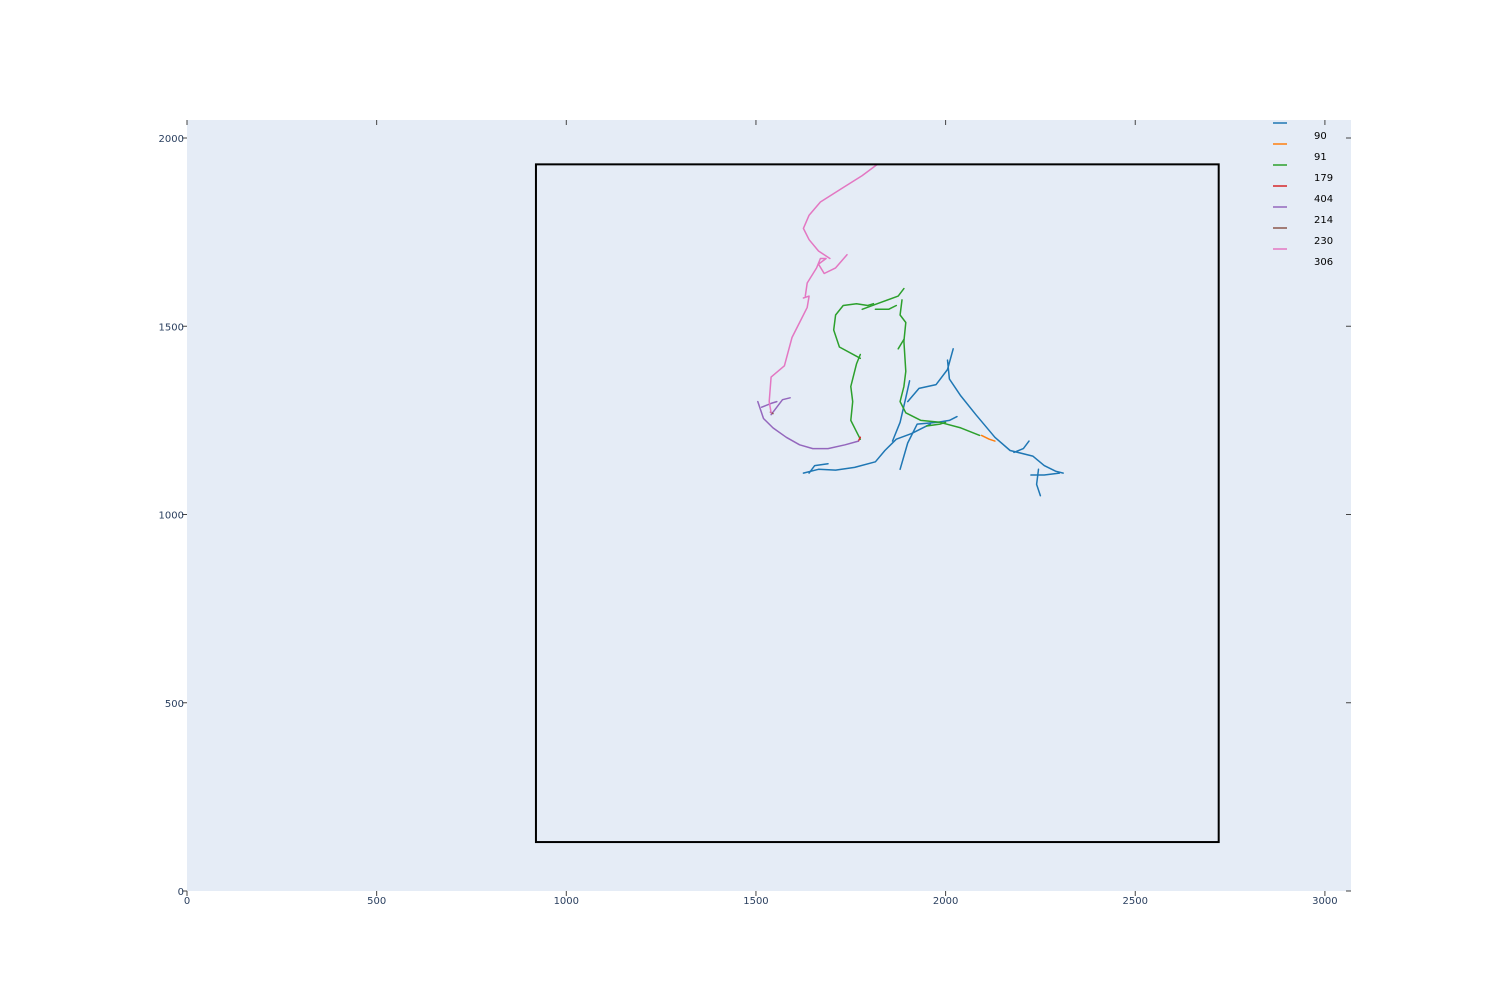  What do you see at coordinates (1303, 195) in the screenshot?
I see `legend: 90 91 179 404 214 230 306` at bounding box center [1303, 195].